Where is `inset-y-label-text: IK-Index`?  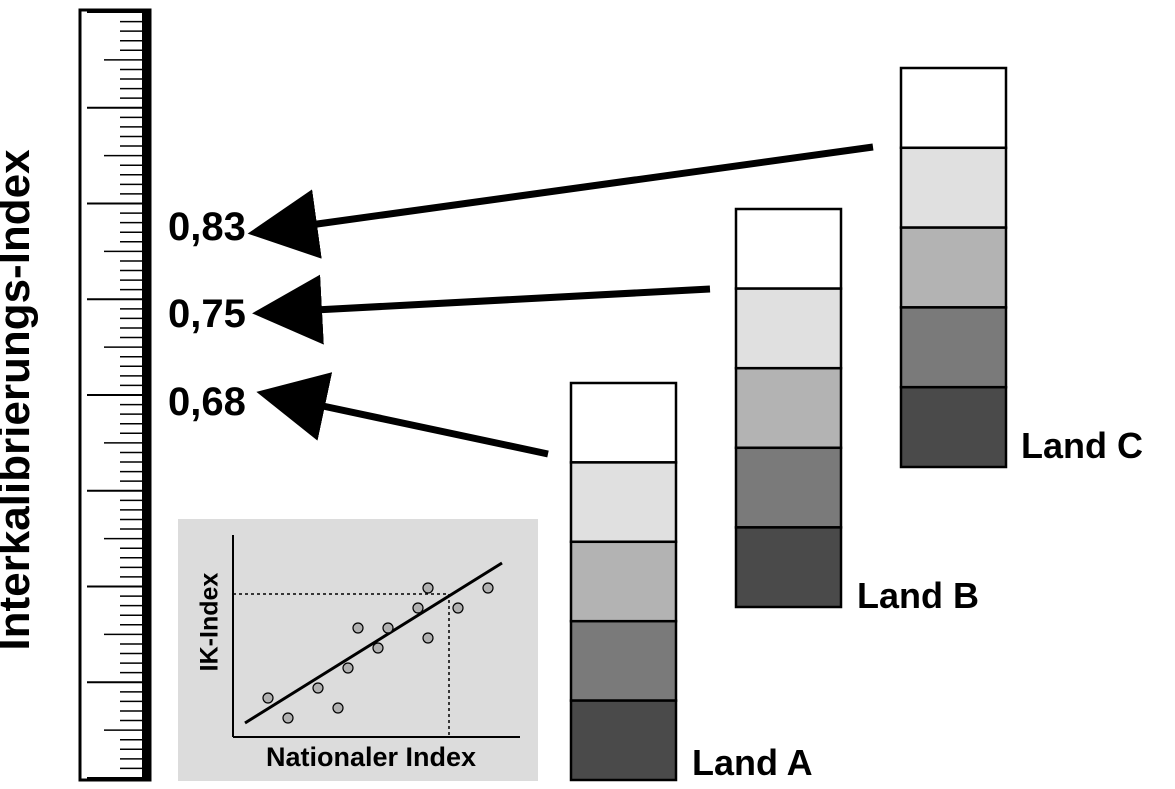 inset-y-label-text: IK-Index is located at coordinates (209, 622).